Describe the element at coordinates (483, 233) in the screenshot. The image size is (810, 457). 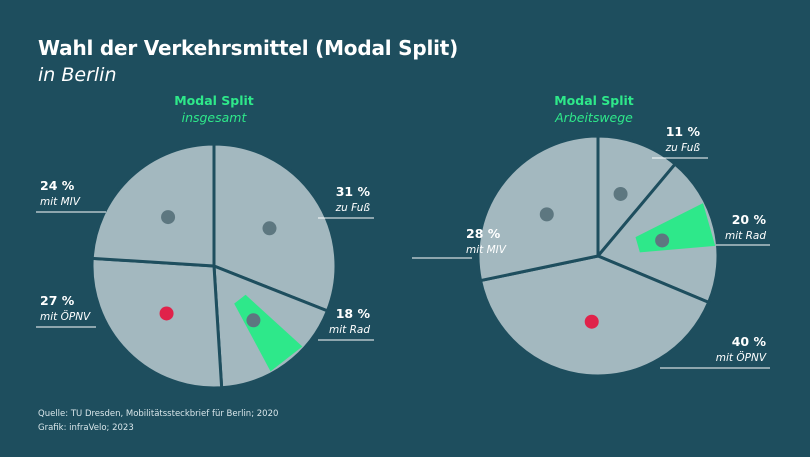
I see `data-label-value: 28 %` at that location.